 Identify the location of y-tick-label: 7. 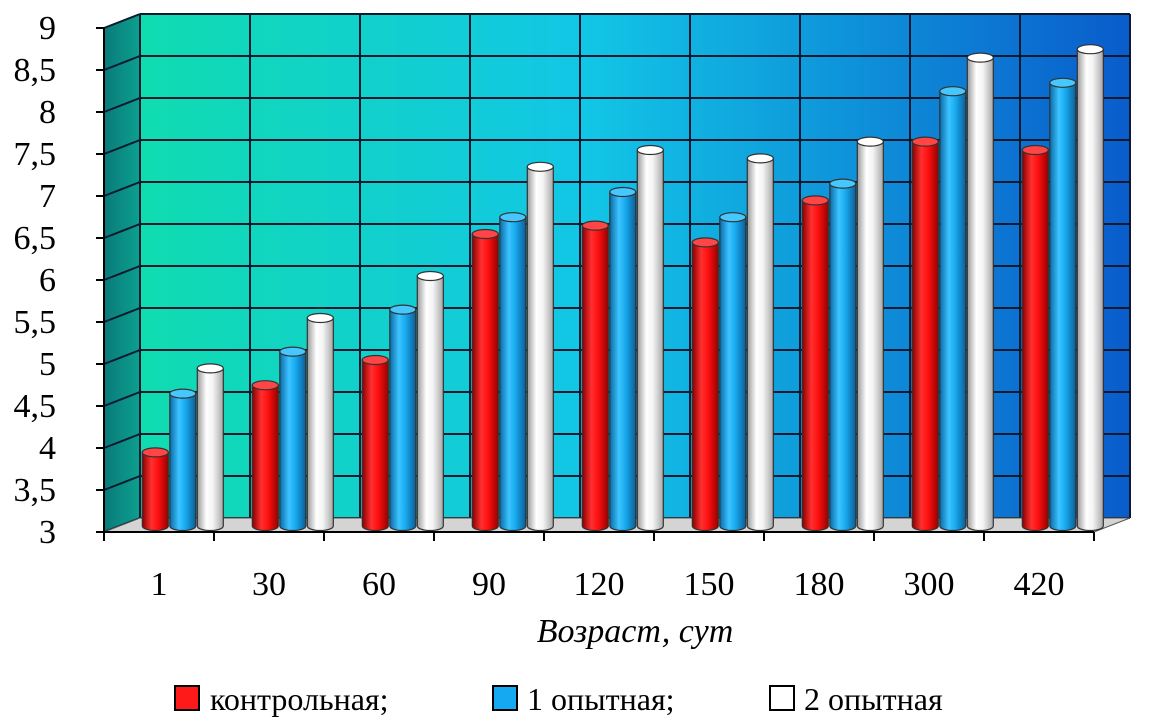
(47, 196).